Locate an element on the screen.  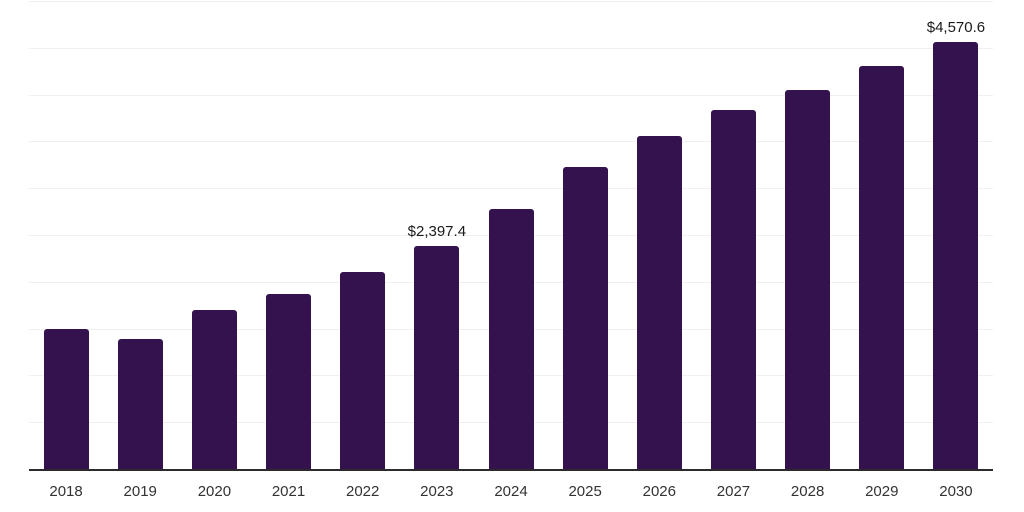
bar-2024 is located at coordinates (511, 339).